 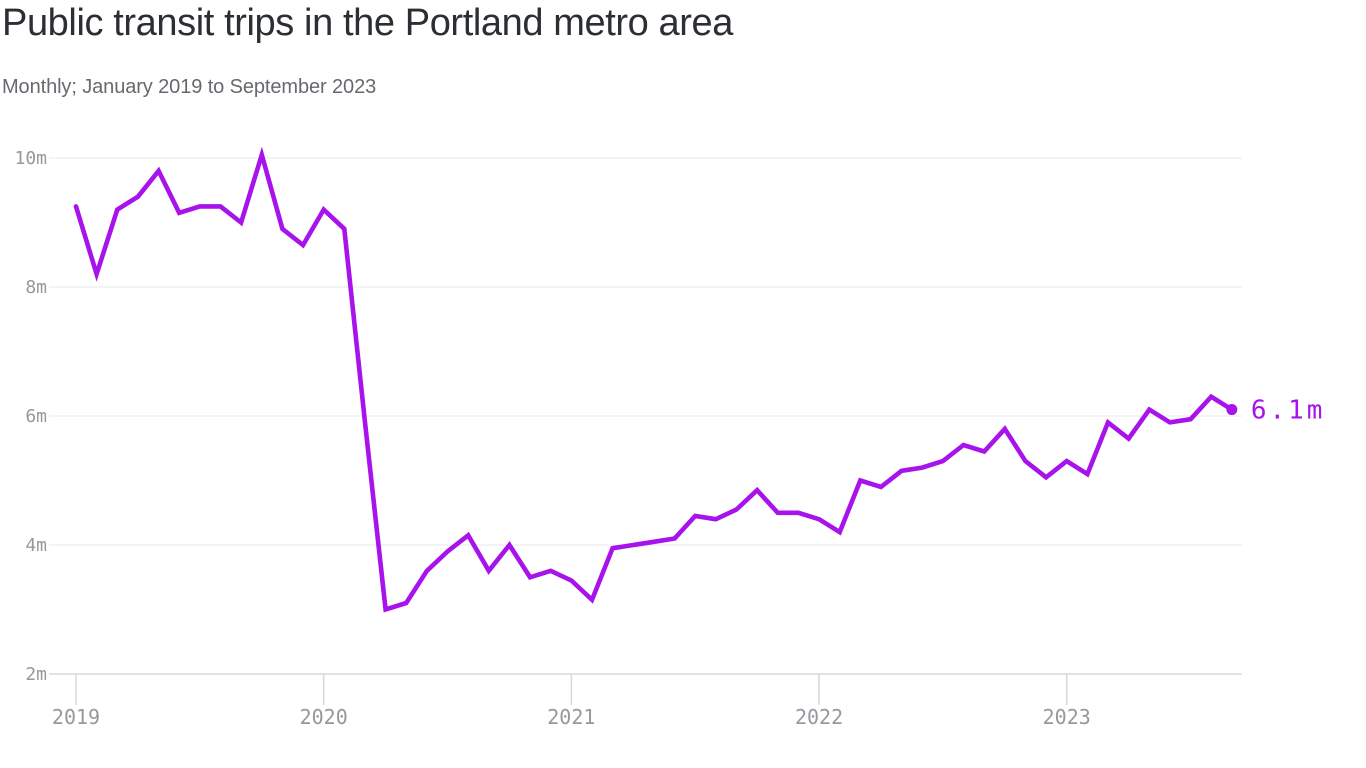 What do you see at coordinates (1232, 410) in the screenshot?
I see `endpoint-dot` at bounding box center [1232, 410].